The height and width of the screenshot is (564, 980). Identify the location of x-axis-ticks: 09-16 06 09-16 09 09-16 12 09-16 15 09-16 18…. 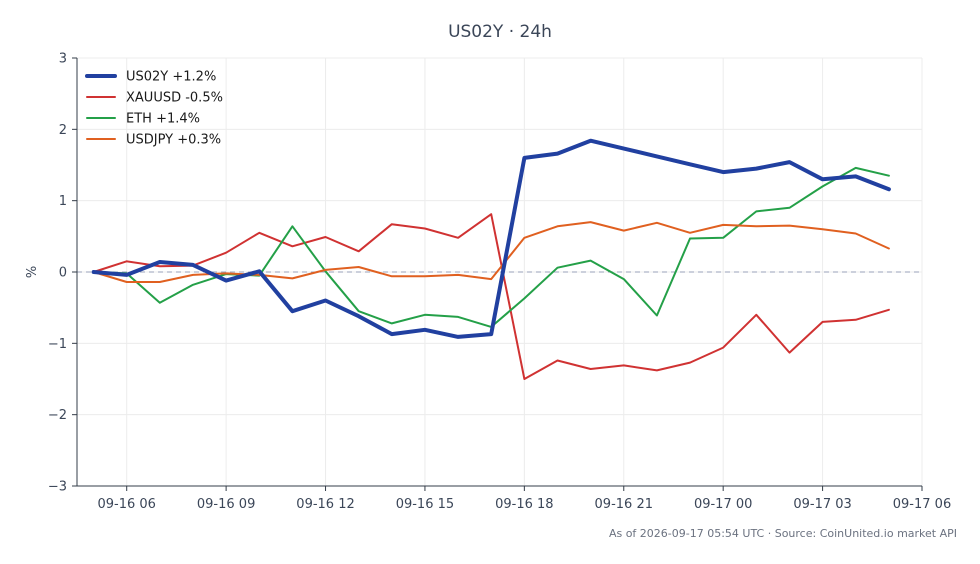
(524, 499).